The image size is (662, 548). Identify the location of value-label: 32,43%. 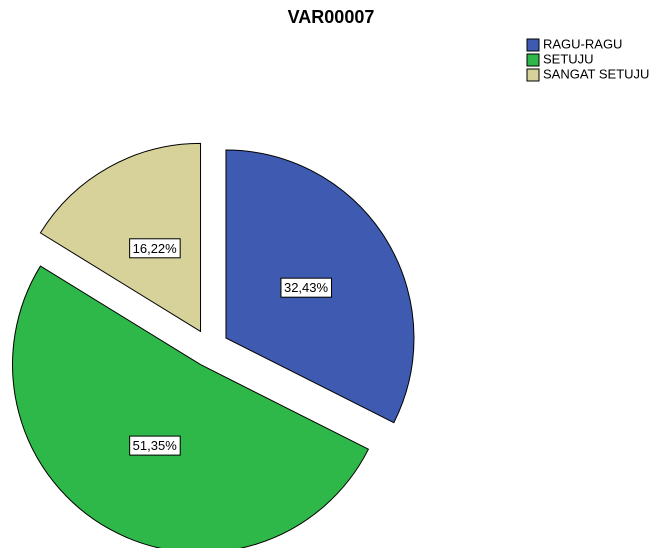
(306, 287).